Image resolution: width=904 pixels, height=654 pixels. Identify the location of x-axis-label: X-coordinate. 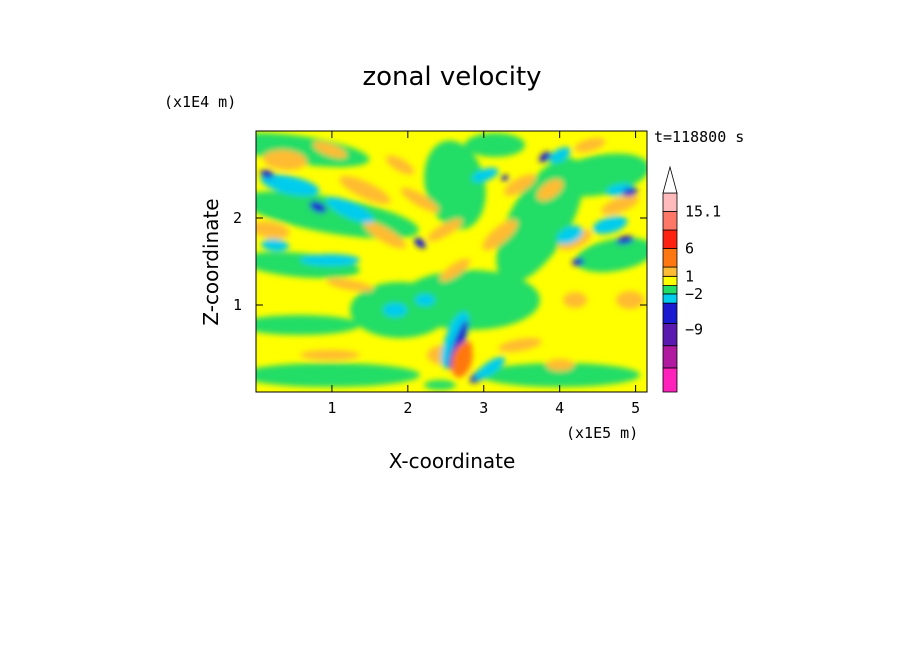
(452, 461).